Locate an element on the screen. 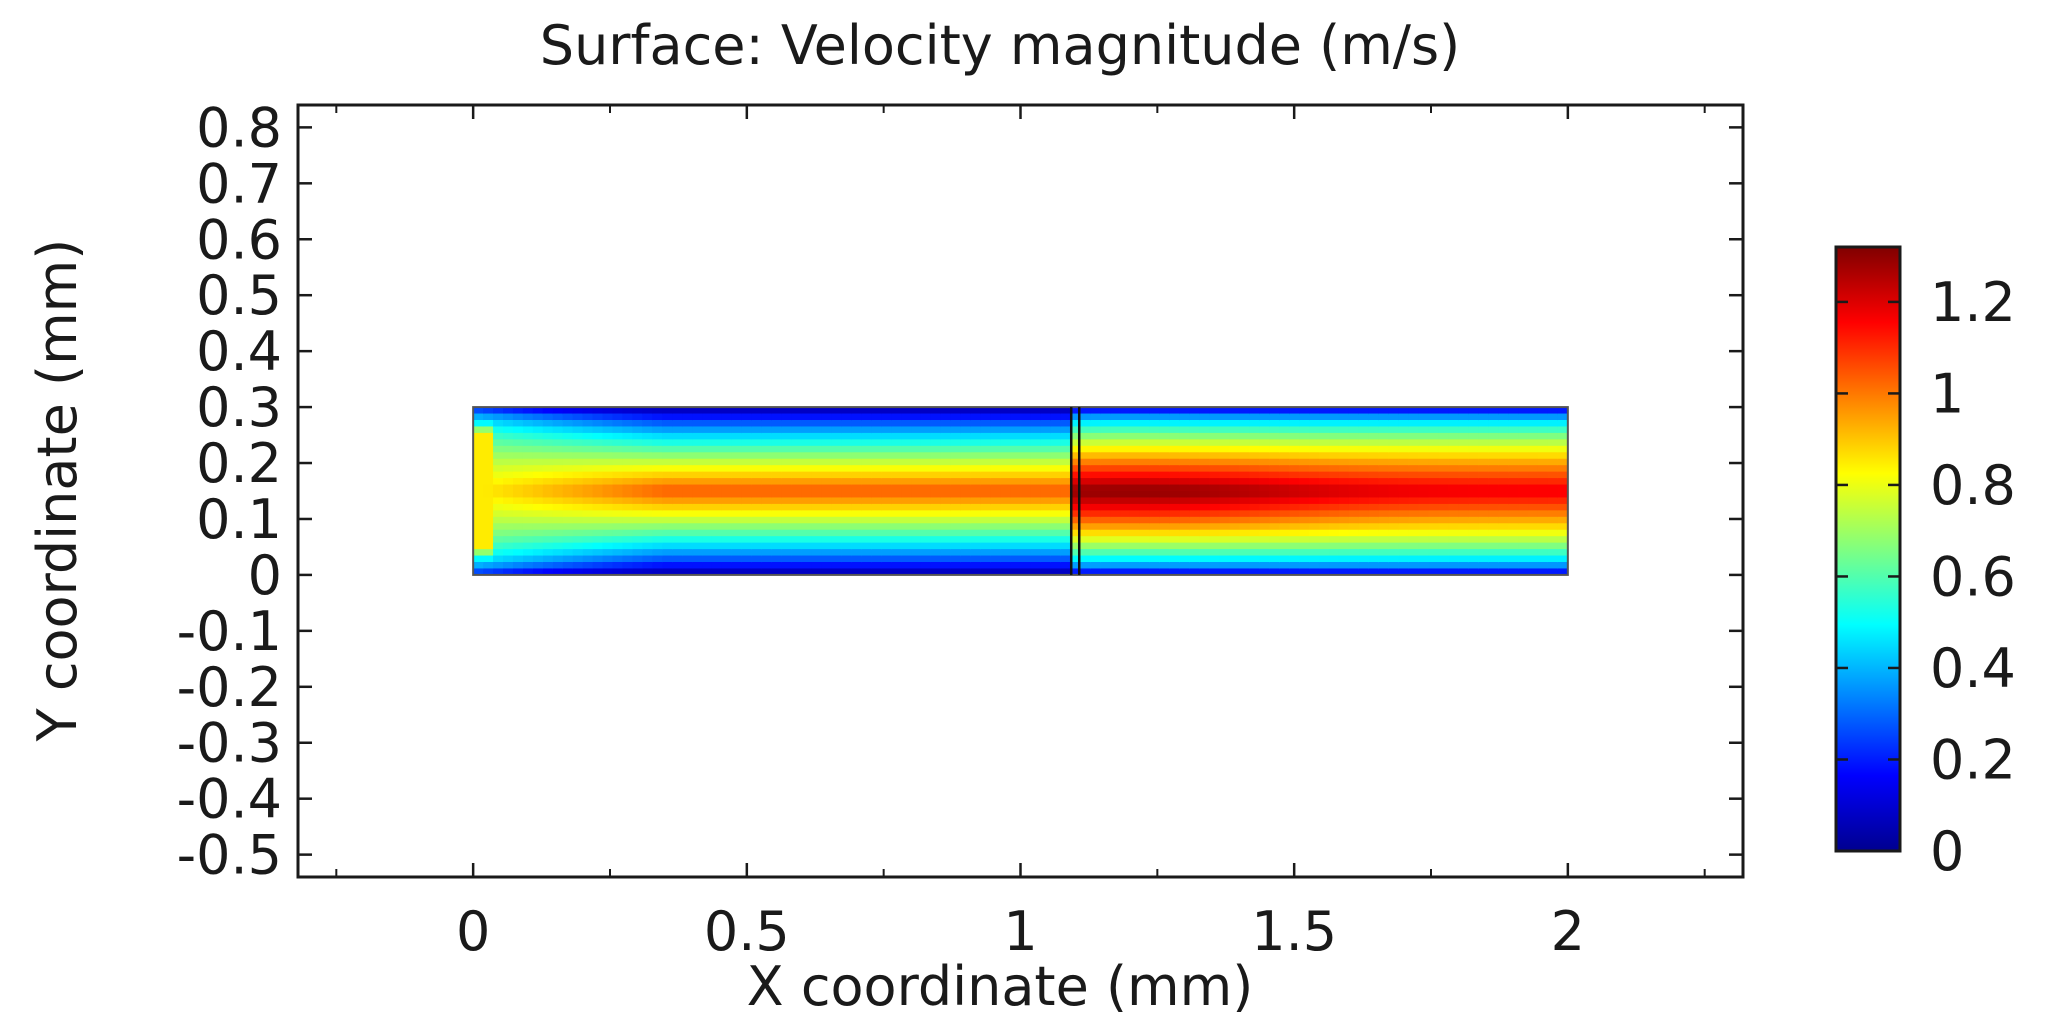 Image resolution: width=2047 pixels, height=1033 pixels. y-tick-label: 0.2 is located at coordinates (239, 463).